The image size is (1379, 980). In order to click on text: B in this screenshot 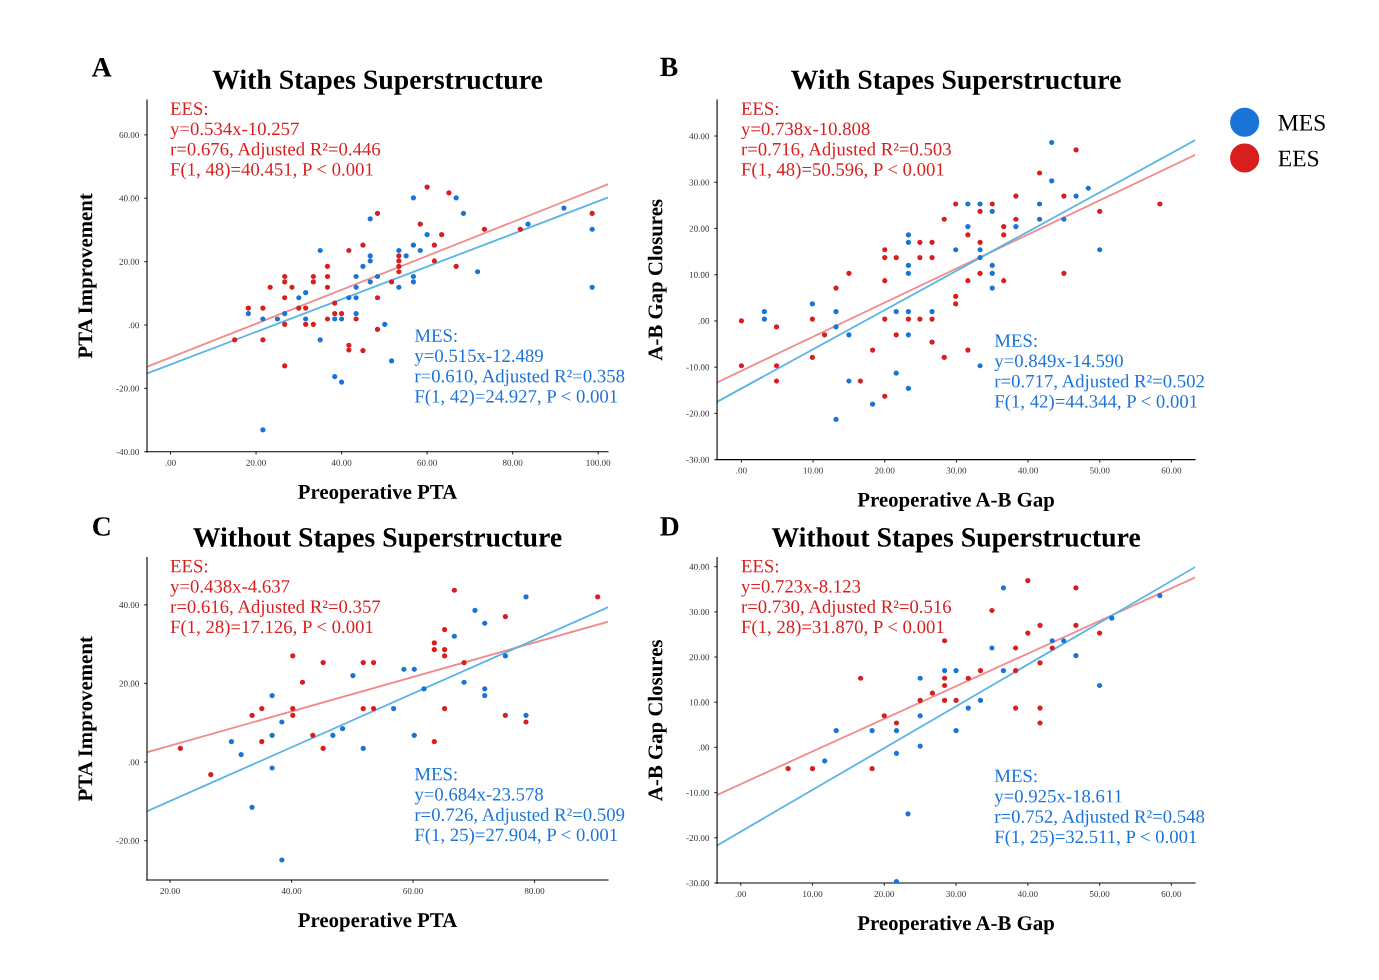, I will do `click(669, 67)`.